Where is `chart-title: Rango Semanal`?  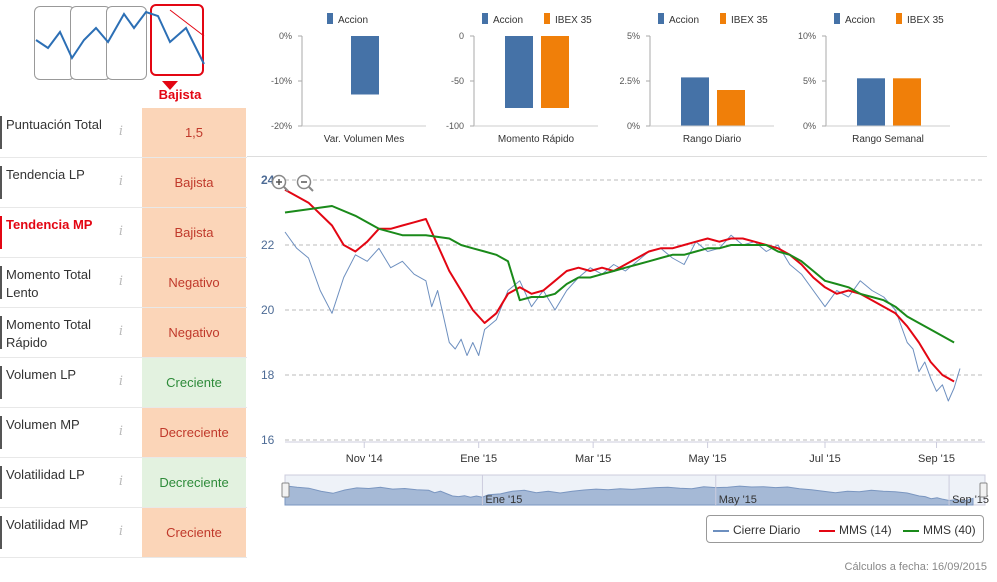
chart-title: Rango Semanal is located at coordinates (888, 139).